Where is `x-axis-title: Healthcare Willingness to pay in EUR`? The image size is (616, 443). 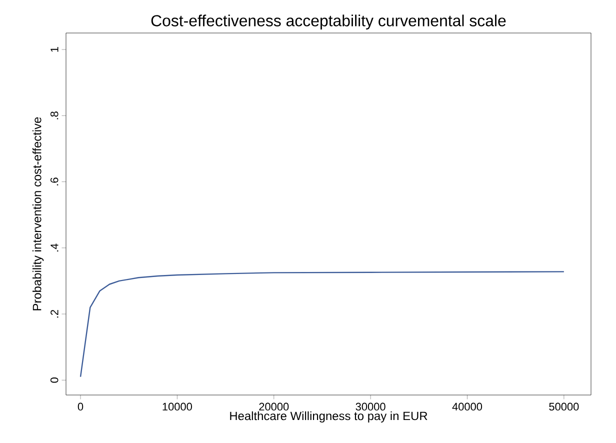 x-axis-title: Healthcare Willingness to pay in EUR is located at coordinates (329, 417).